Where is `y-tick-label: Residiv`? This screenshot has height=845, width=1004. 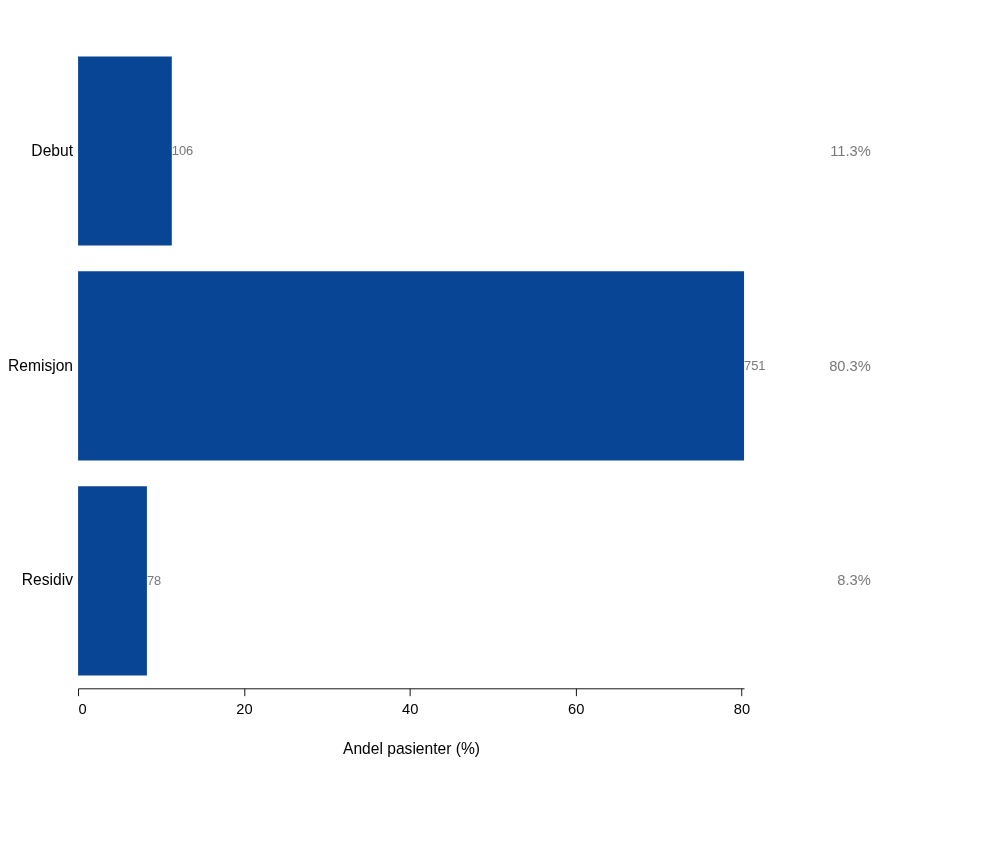 y-tick-label: Residiv is located at coordinates (47, 580).